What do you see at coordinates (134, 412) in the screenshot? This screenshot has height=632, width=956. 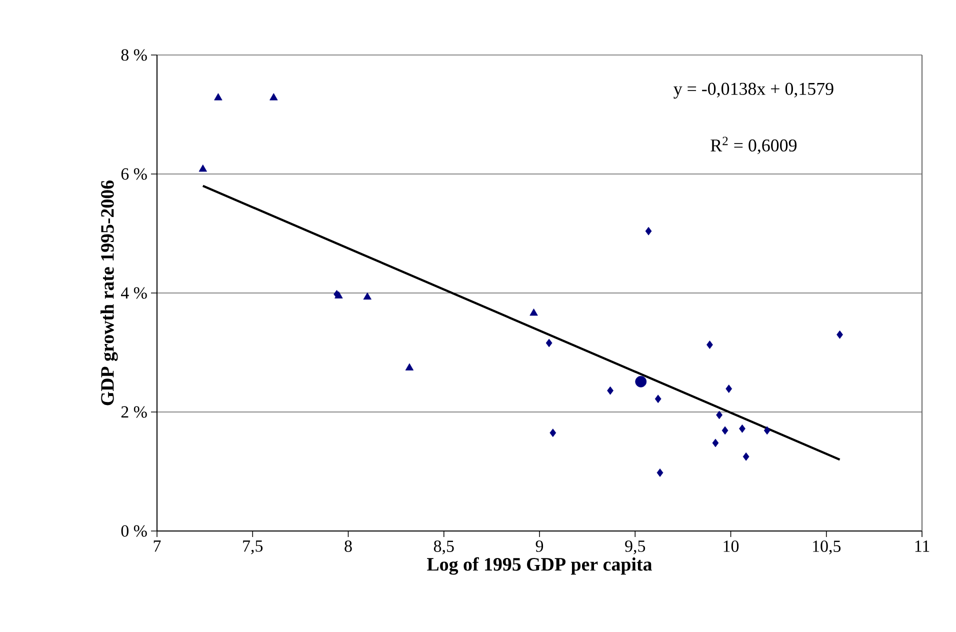 I see `y-tick-label: 2 %` at bounding box center [134, 412].